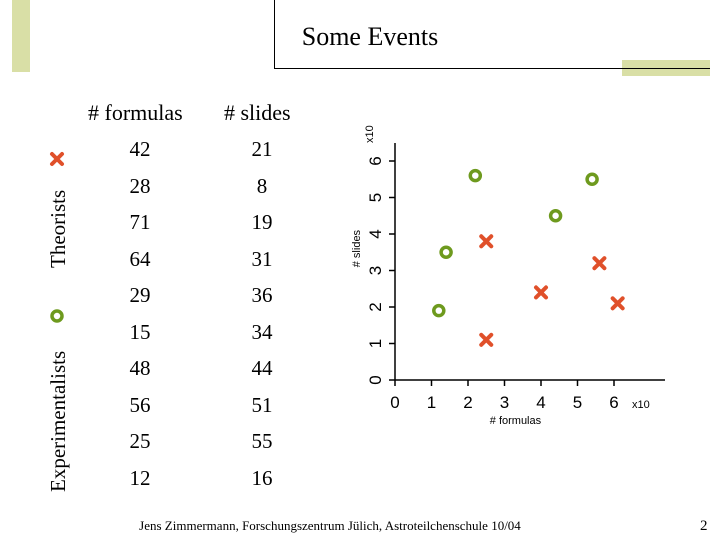 The image size is (720, 540). What do you see at coordinates (641, 405) in the screenshot?
I see `x-multiplier-label: x10` at bounding box center [641, 405].